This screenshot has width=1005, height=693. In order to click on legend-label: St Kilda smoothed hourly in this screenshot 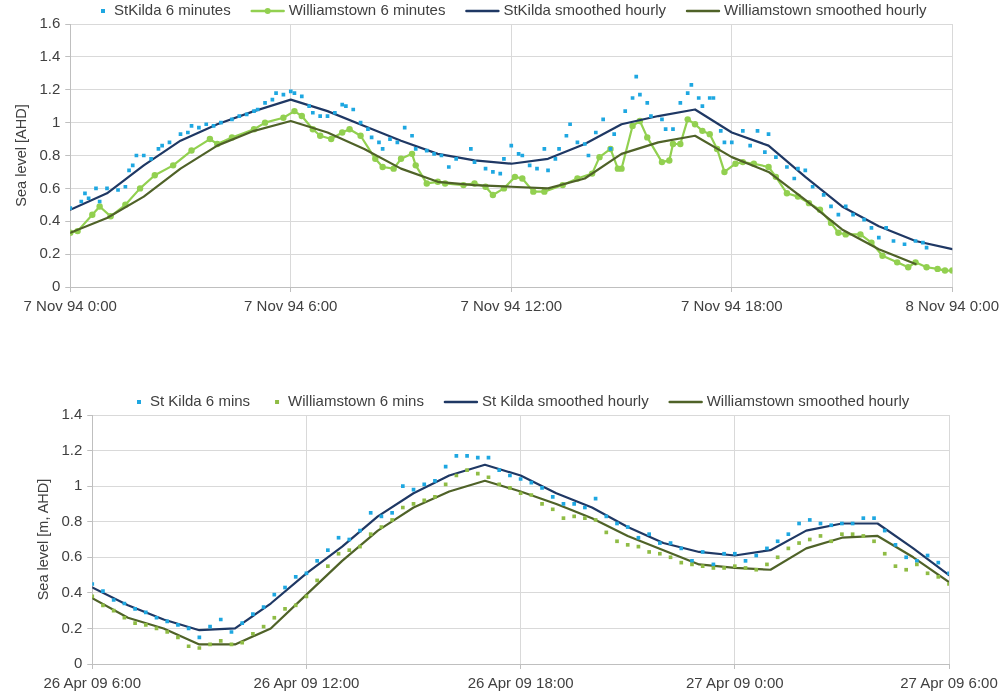, I will do `click(565, 401)`.